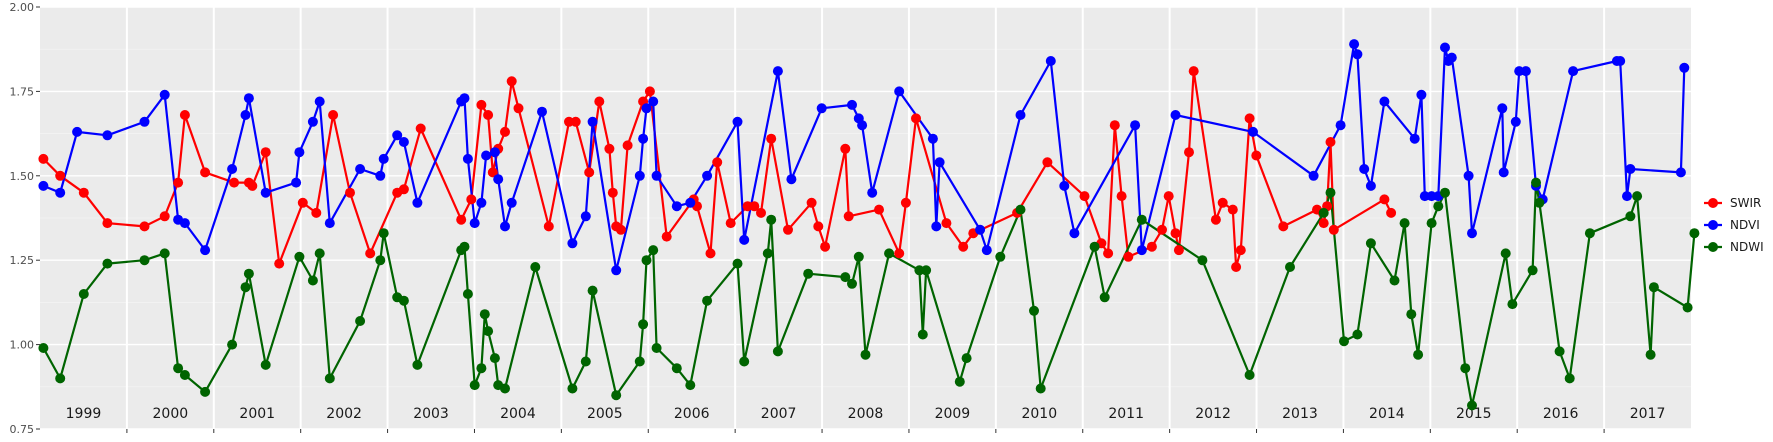 The width and height of the screenshot is (1773, 442). What do you see at coordinates (25, 218) in the screenshot?
I see `y-axis: 0.75 1.00 1.25 1.50 1.75 2.00` at bounding box center [25, 218].